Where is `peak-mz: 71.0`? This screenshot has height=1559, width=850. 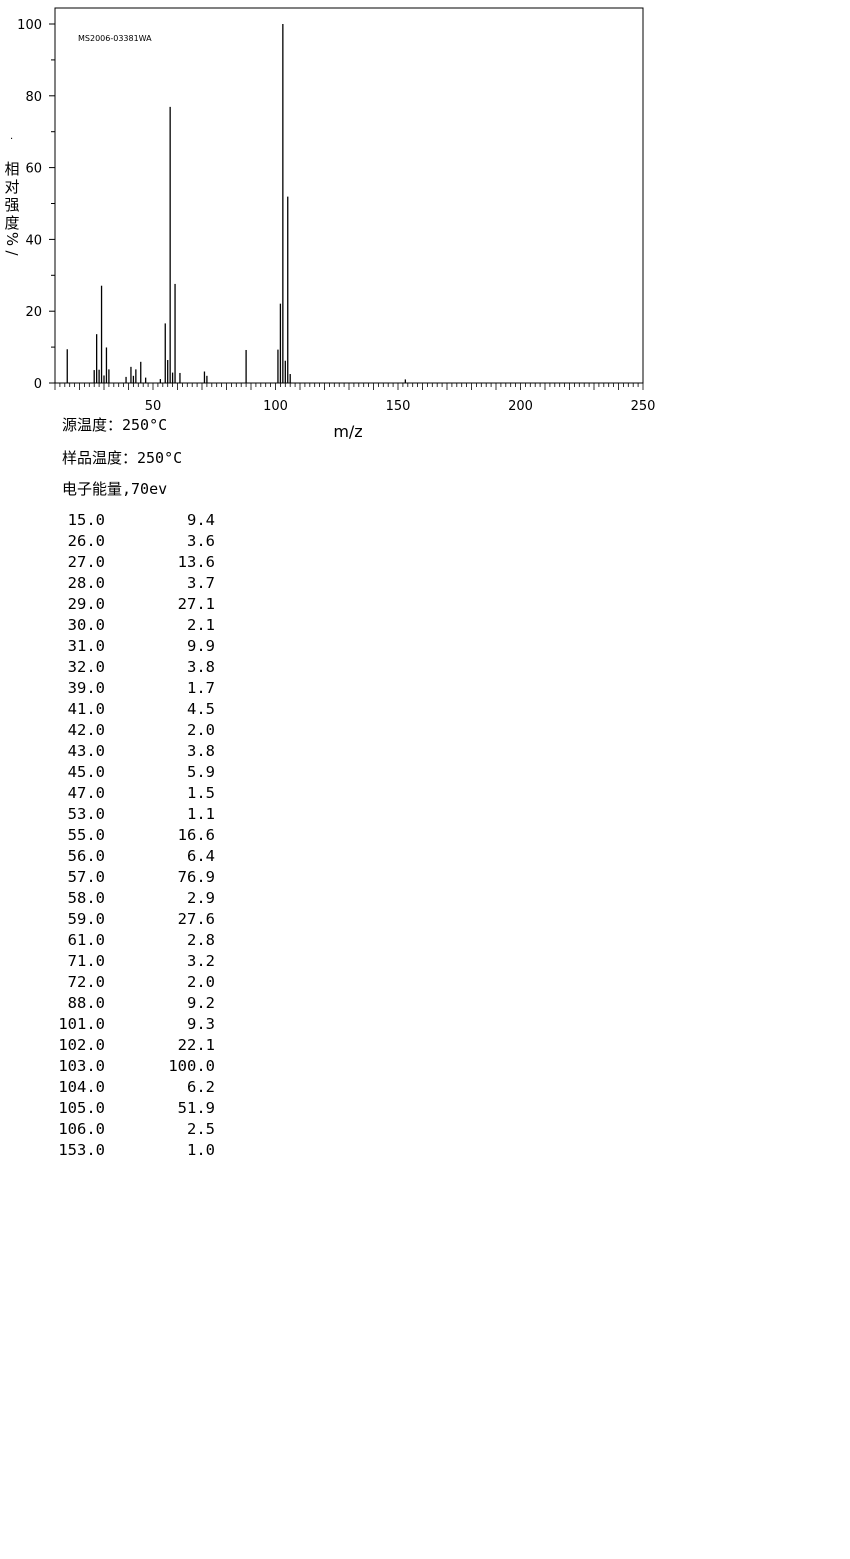
peak-mz: 71.0 is located at coordinates (86, 961).